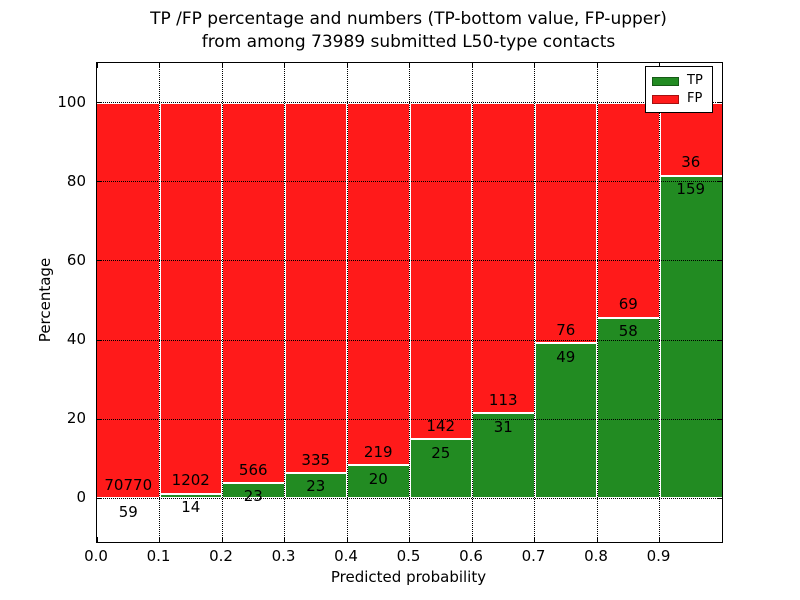 The image size is (800, 600). I want to click on tp-count-label: 23, so click(253, 496).